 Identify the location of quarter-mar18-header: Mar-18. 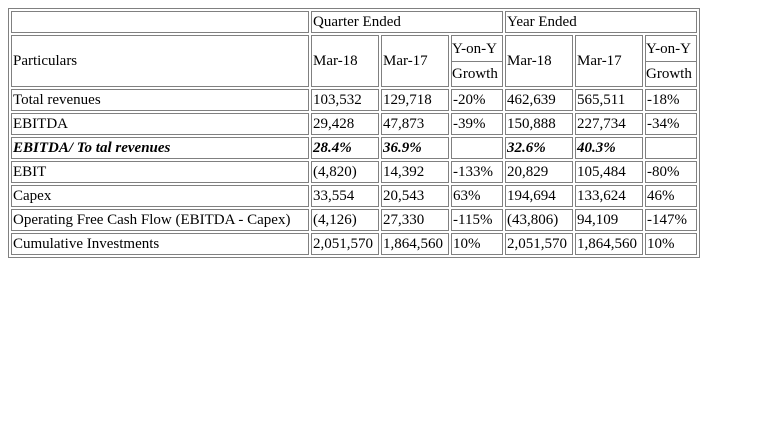
(345, 61).